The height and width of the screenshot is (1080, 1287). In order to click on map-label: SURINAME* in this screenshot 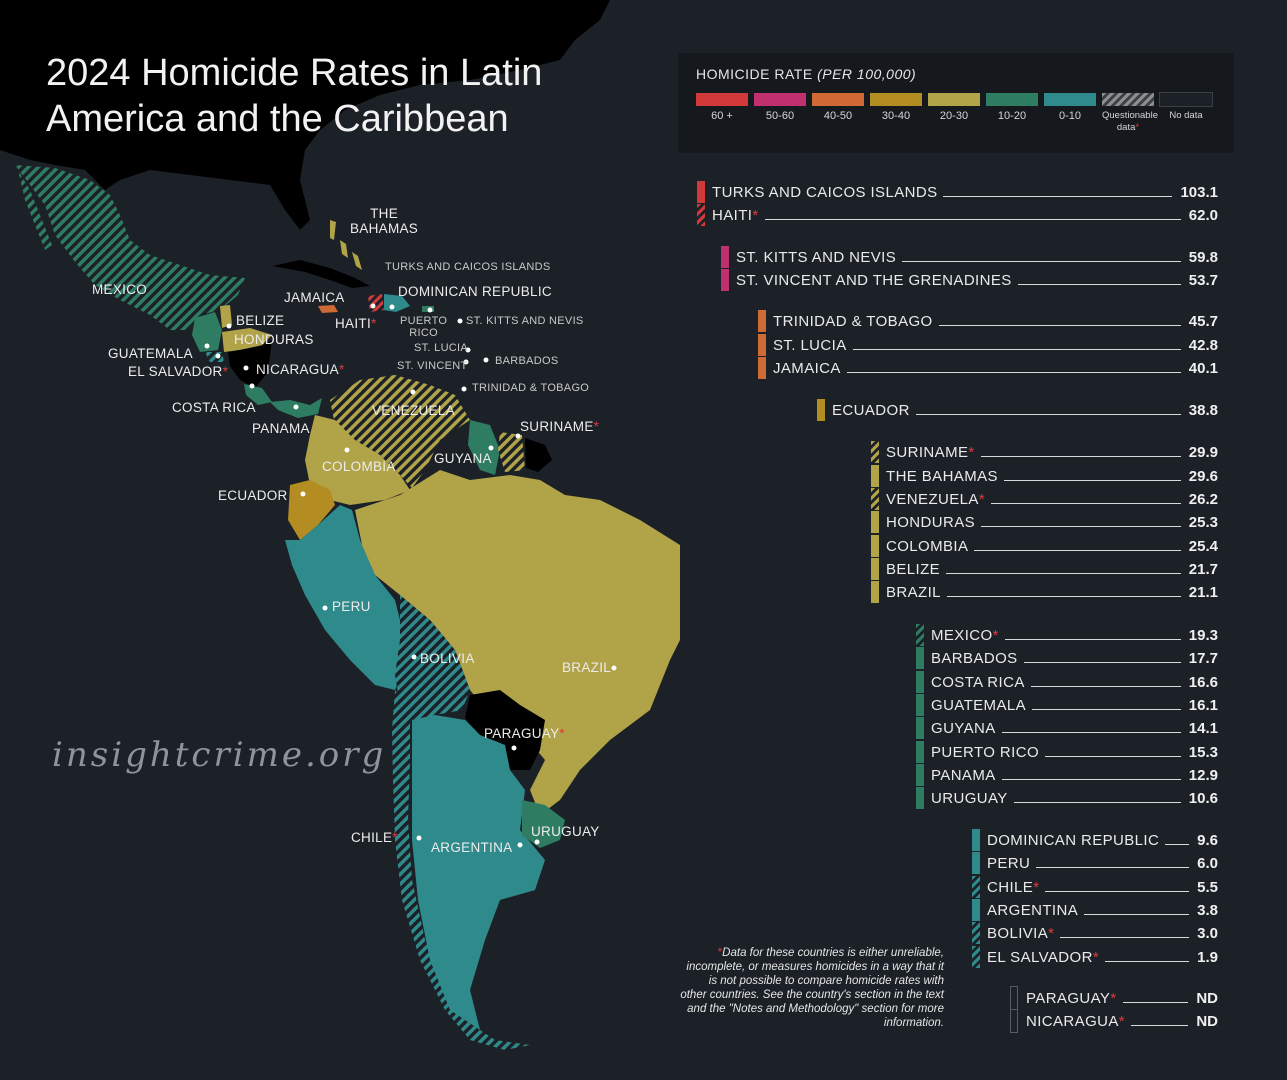, I will do `click(560, 426)`.